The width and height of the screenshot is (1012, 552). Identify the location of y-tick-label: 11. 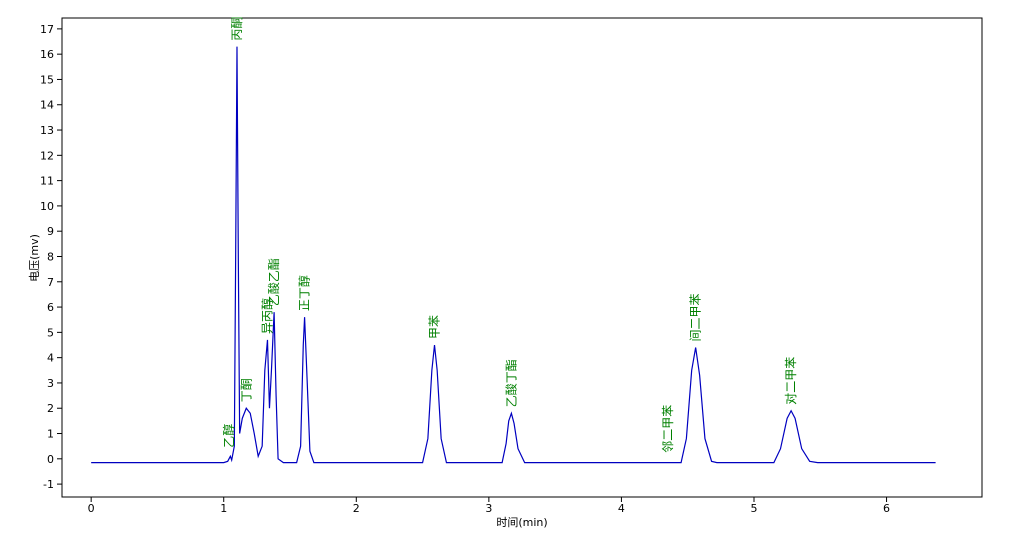
(47, 181).